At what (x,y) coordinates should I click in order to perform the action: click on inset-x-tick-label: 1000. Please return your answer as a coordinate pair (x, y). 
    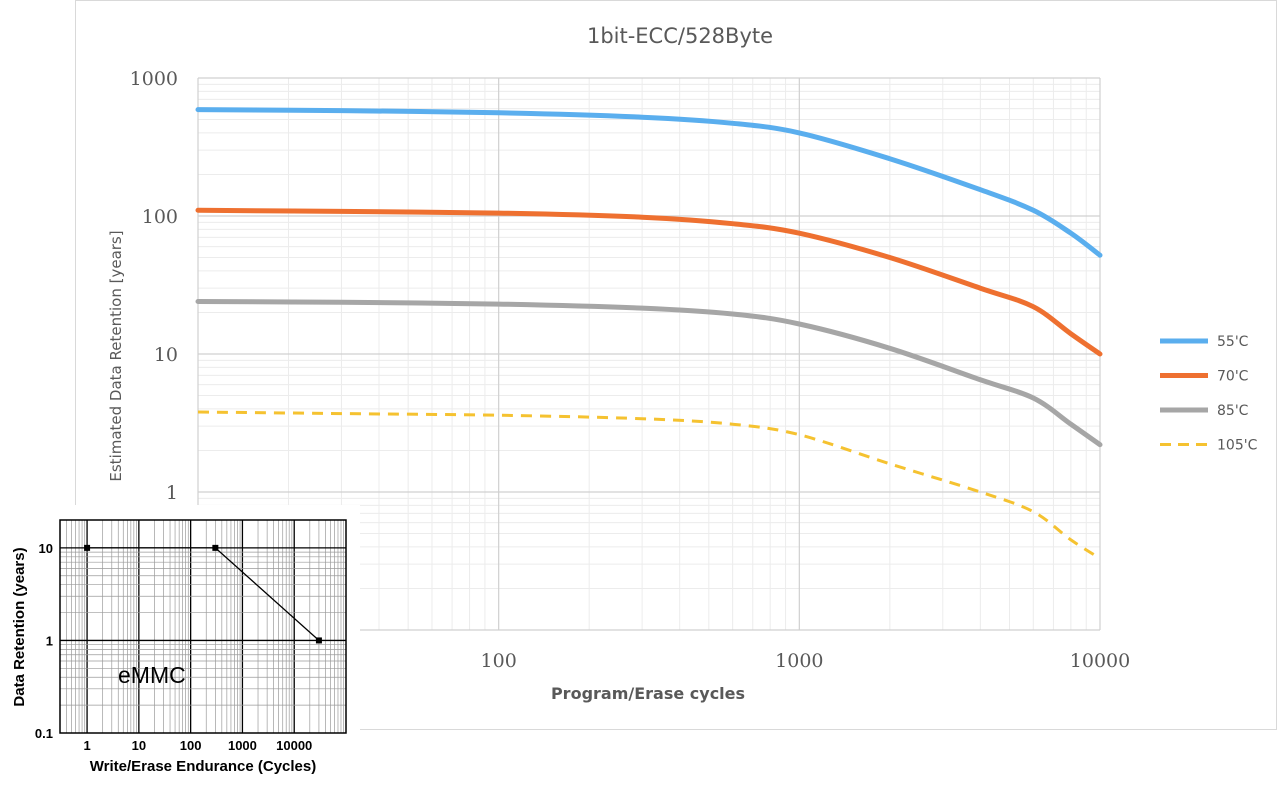
    Looking at the image, I should click on (242, 745).